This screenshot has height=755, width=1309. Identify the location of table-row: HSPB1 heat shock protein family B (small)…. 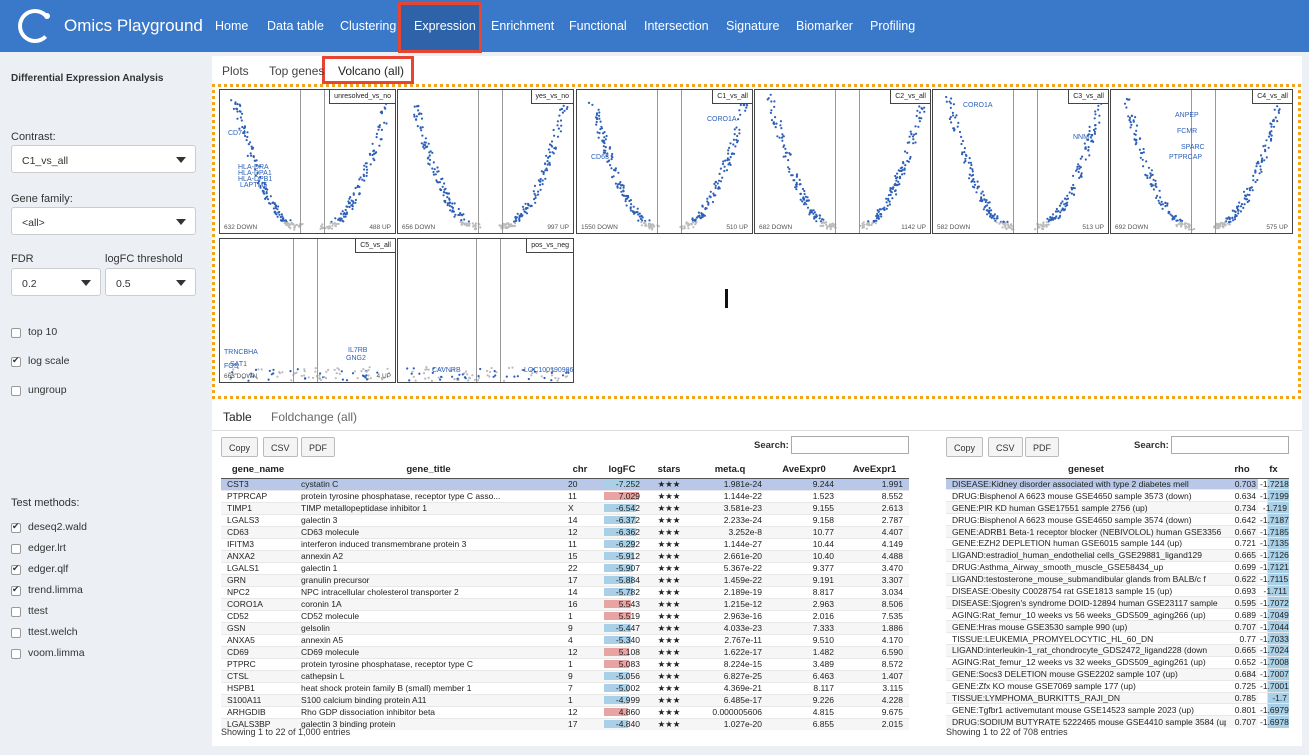
(565, 687).